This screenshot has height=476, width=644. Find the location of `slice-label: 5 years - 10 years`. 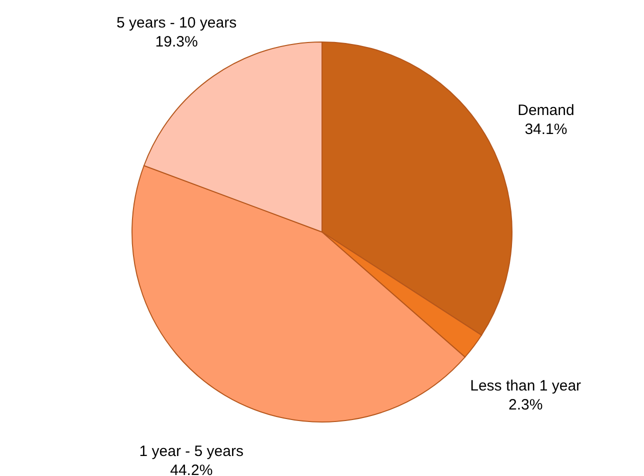

slice-label: 5 years - 10 years is located at coordinates (176, 23).